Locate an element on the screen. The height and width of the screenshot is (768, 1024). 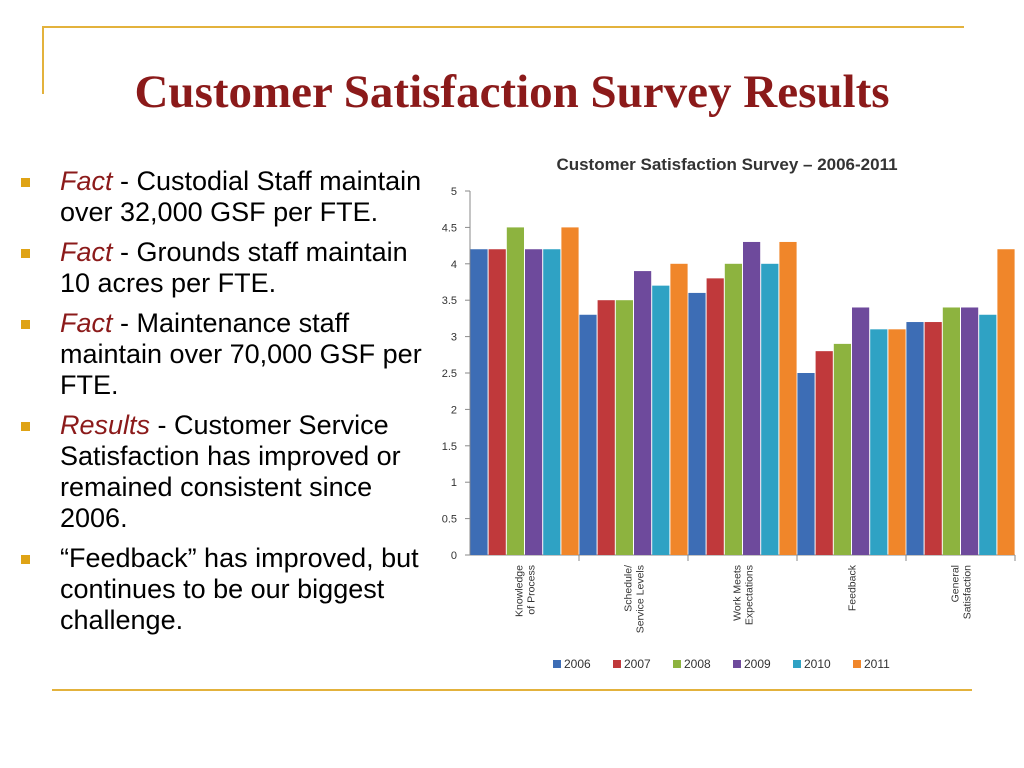
top-accent-line is located at coordinates (504, 27).